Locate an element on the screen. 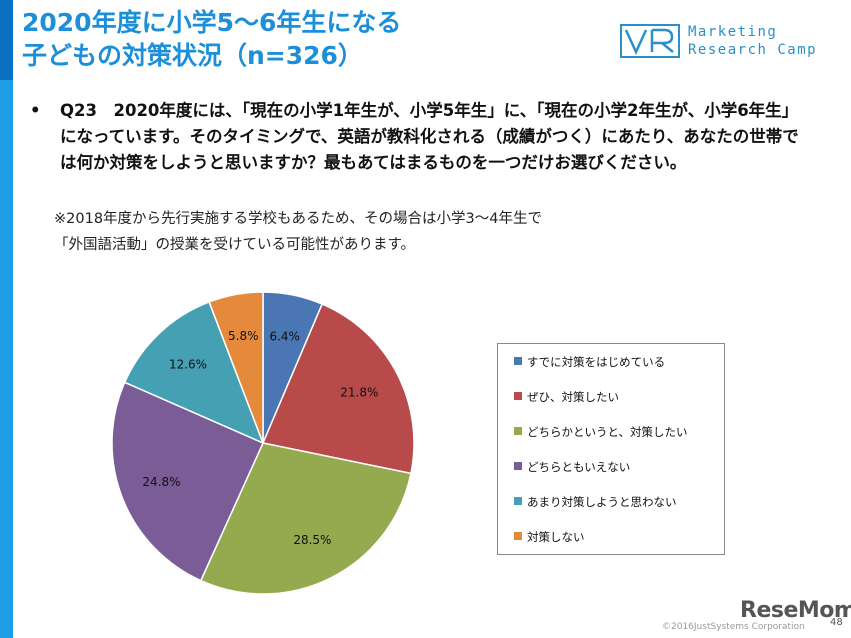  logo-text: Marketing Research Camp is located at coordinates (752, 41).